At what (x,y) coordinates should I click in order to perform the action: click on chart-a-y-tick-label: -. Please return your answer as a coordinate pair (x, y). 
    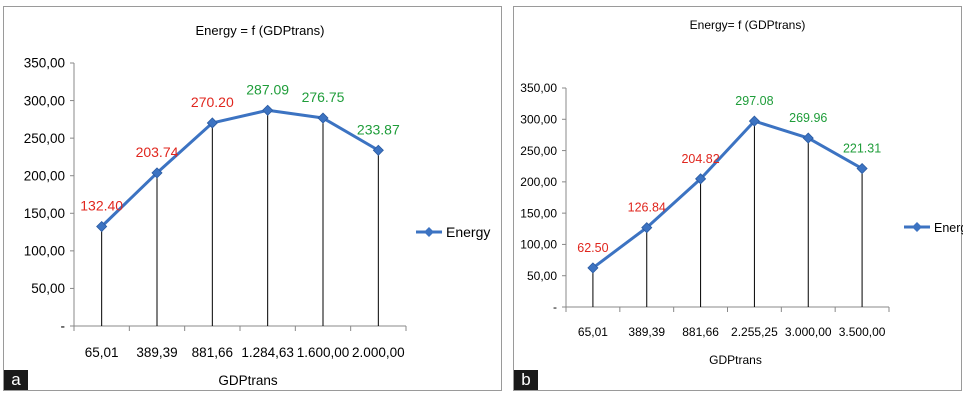
    Looking at the image, I should click on (63, 326).